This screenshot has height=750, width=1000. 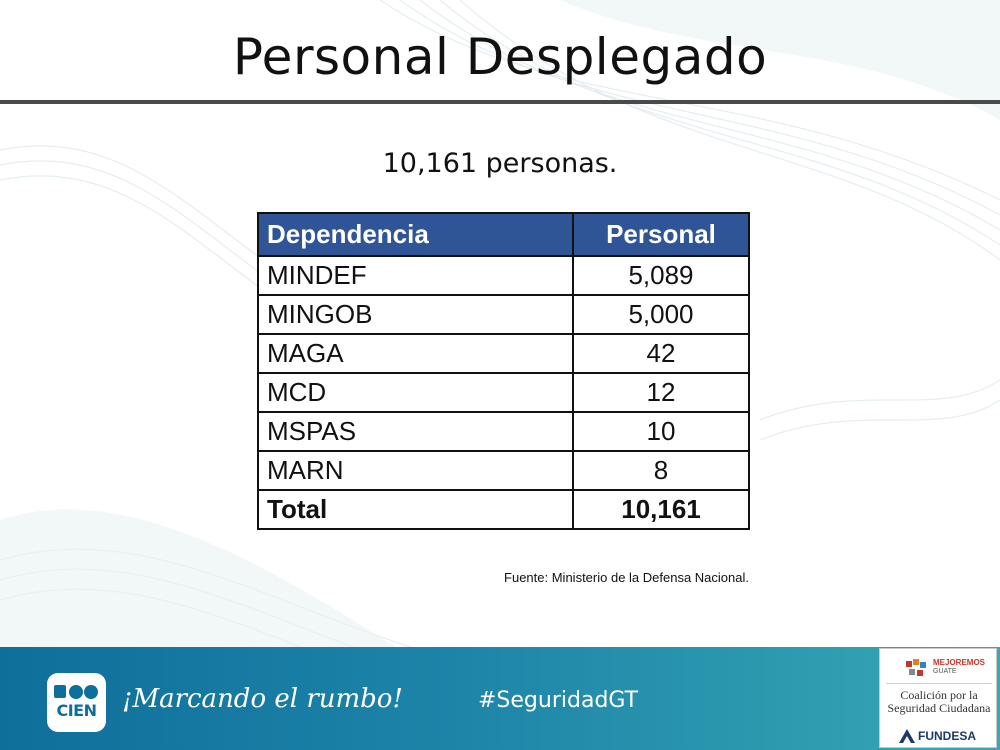 I want to click on personal-cell: 10, so click(x=661, y=431).